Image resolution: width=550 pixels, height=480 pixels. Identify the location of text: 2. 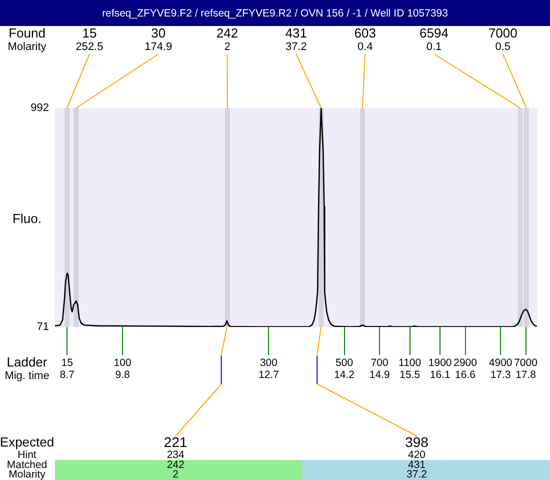
(175, 474).